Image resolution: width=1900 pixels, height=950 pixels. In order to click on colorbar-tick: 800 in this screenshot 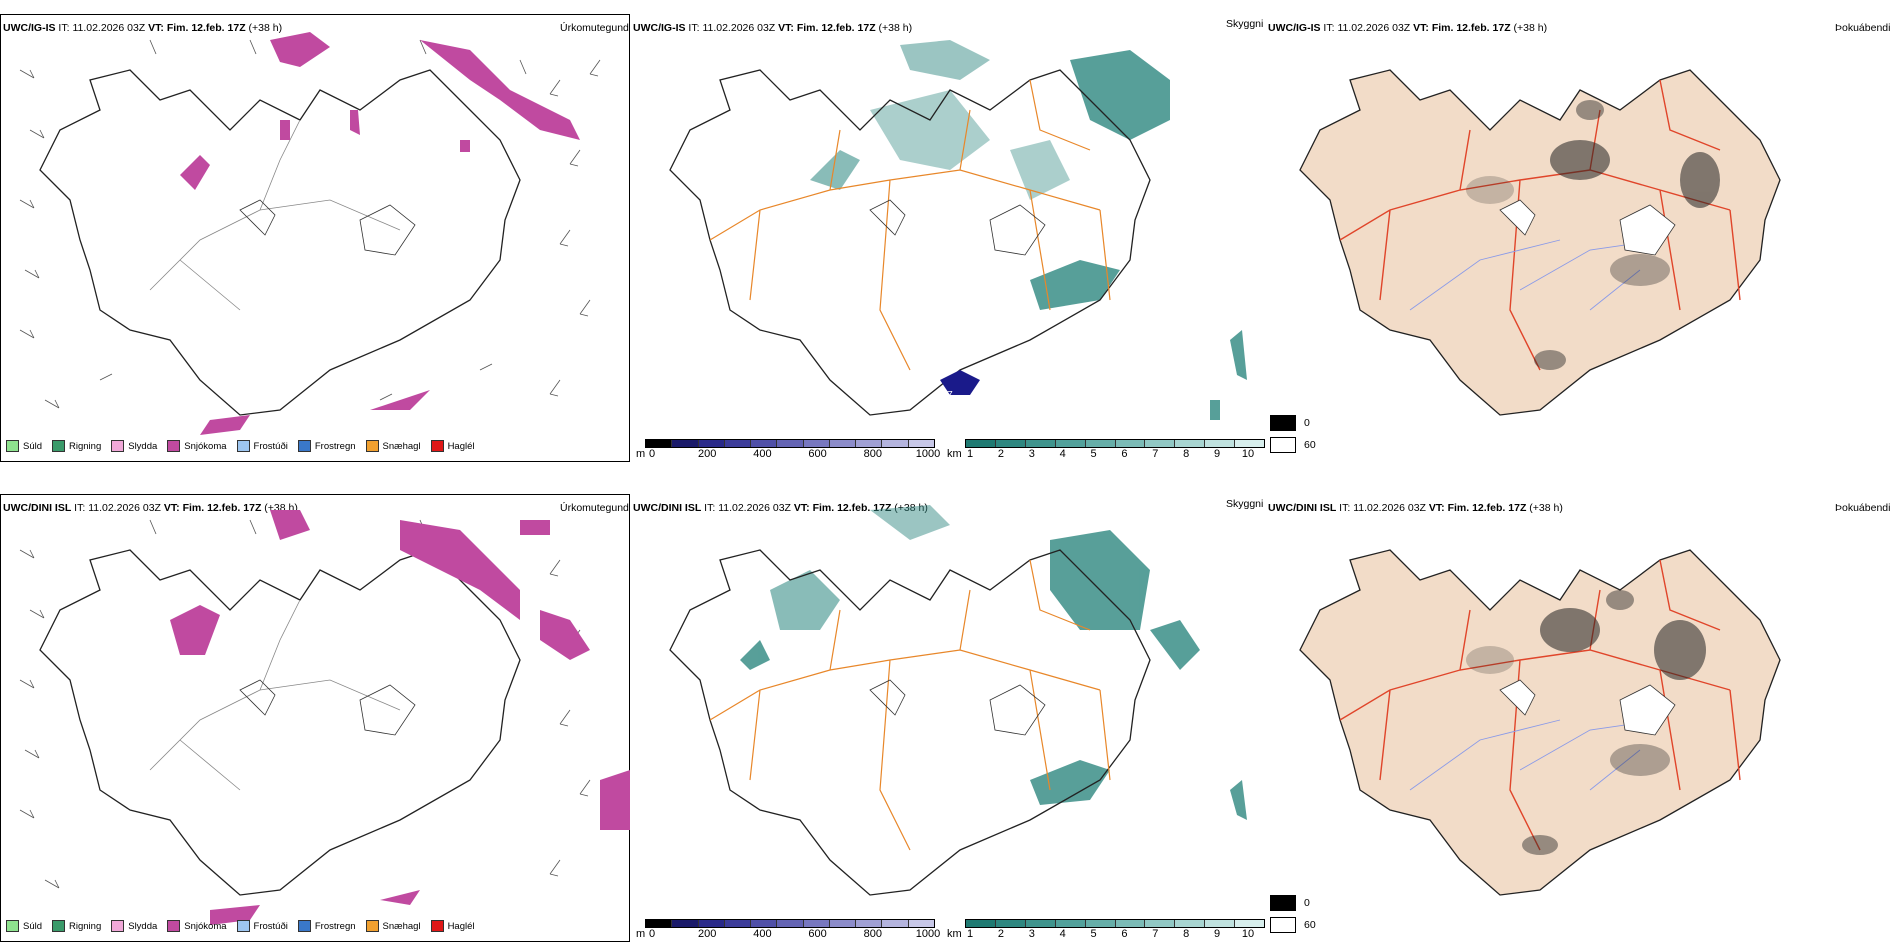, I will do `click(872, 454)`.